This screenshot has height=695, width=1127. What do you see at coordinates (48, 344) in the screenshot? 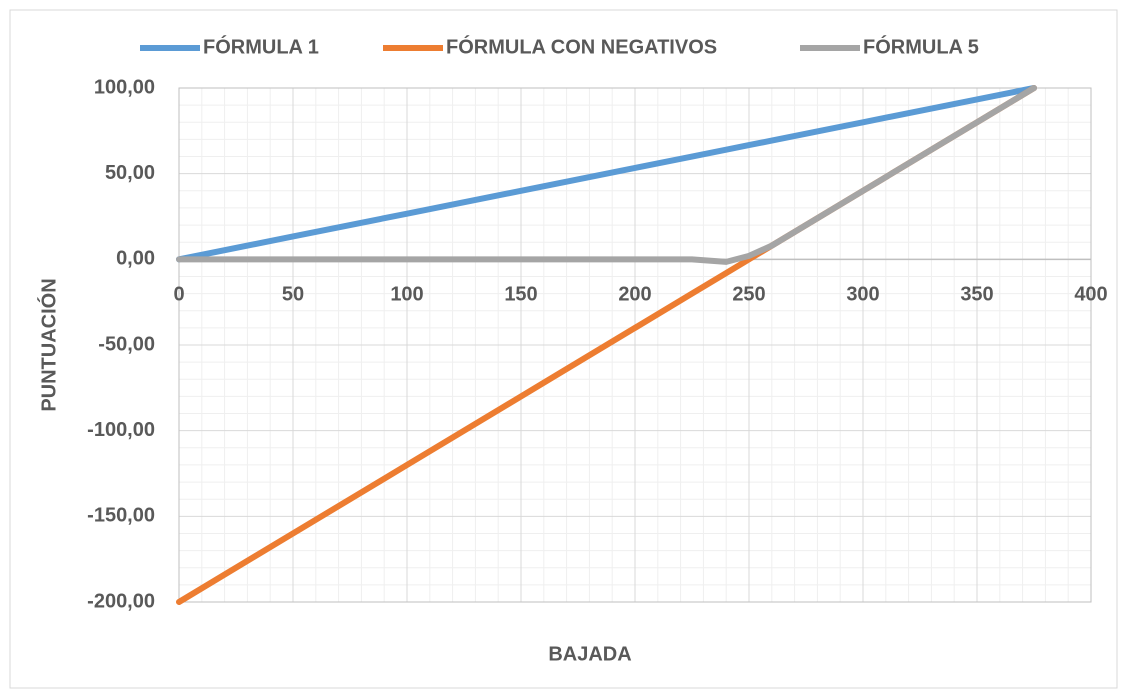
I see `y-axis-title: PUNTUACIÓN` at bounding box center [48, 344].